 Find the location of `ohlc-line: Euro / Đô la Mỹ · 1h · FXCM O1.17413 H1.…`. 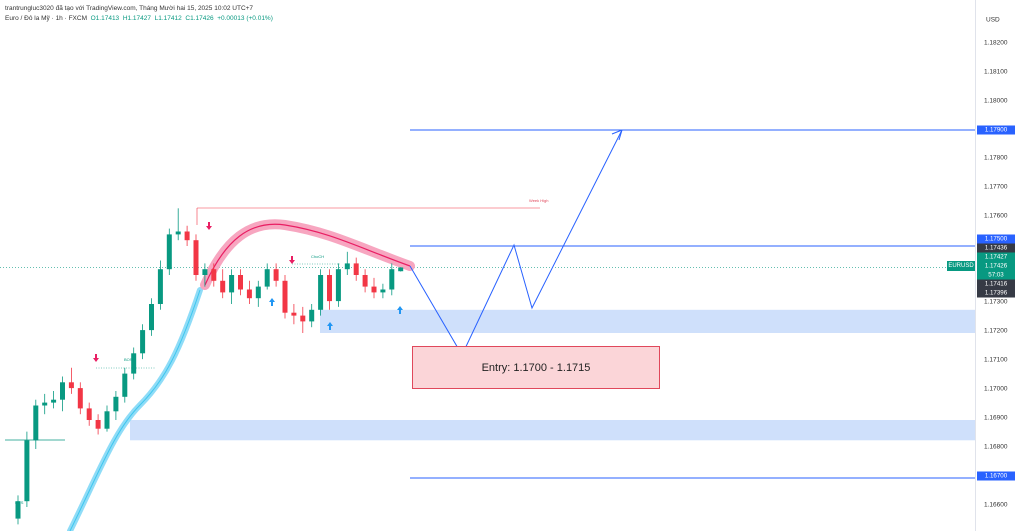

ohlc-line: Euro / Đô la Mỹ · 1h · FXCM O1.17413 H1.… is located at coordinates (139, 19).